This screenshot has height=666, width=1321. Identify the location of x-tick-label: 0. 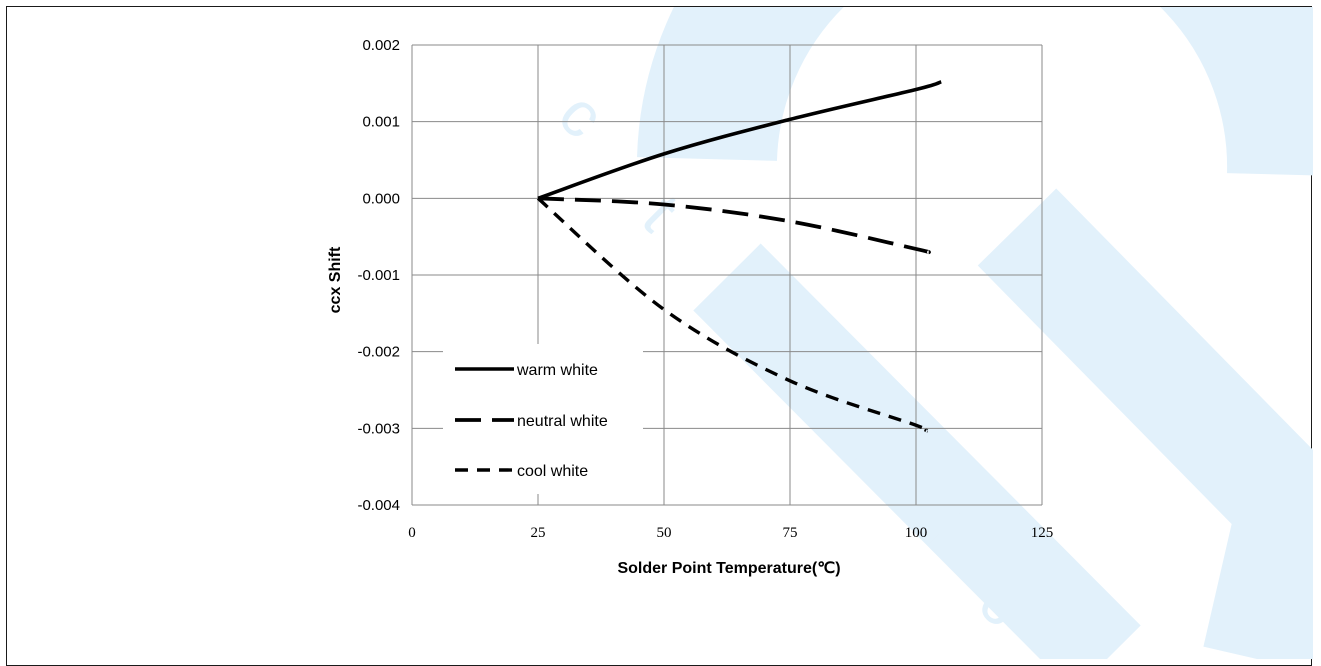
(412, 533).